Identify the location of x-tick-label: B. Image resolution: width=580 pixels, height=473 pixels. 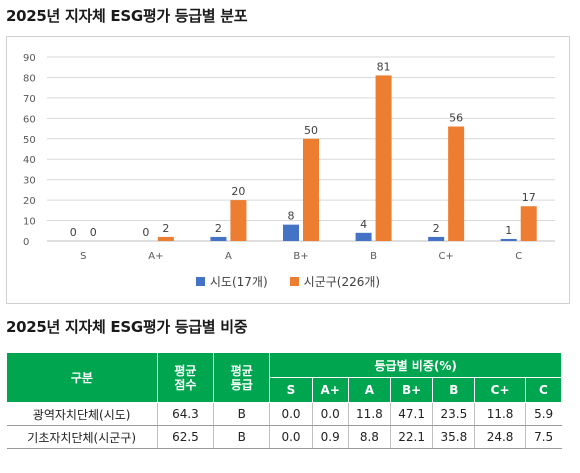
(373, 256).